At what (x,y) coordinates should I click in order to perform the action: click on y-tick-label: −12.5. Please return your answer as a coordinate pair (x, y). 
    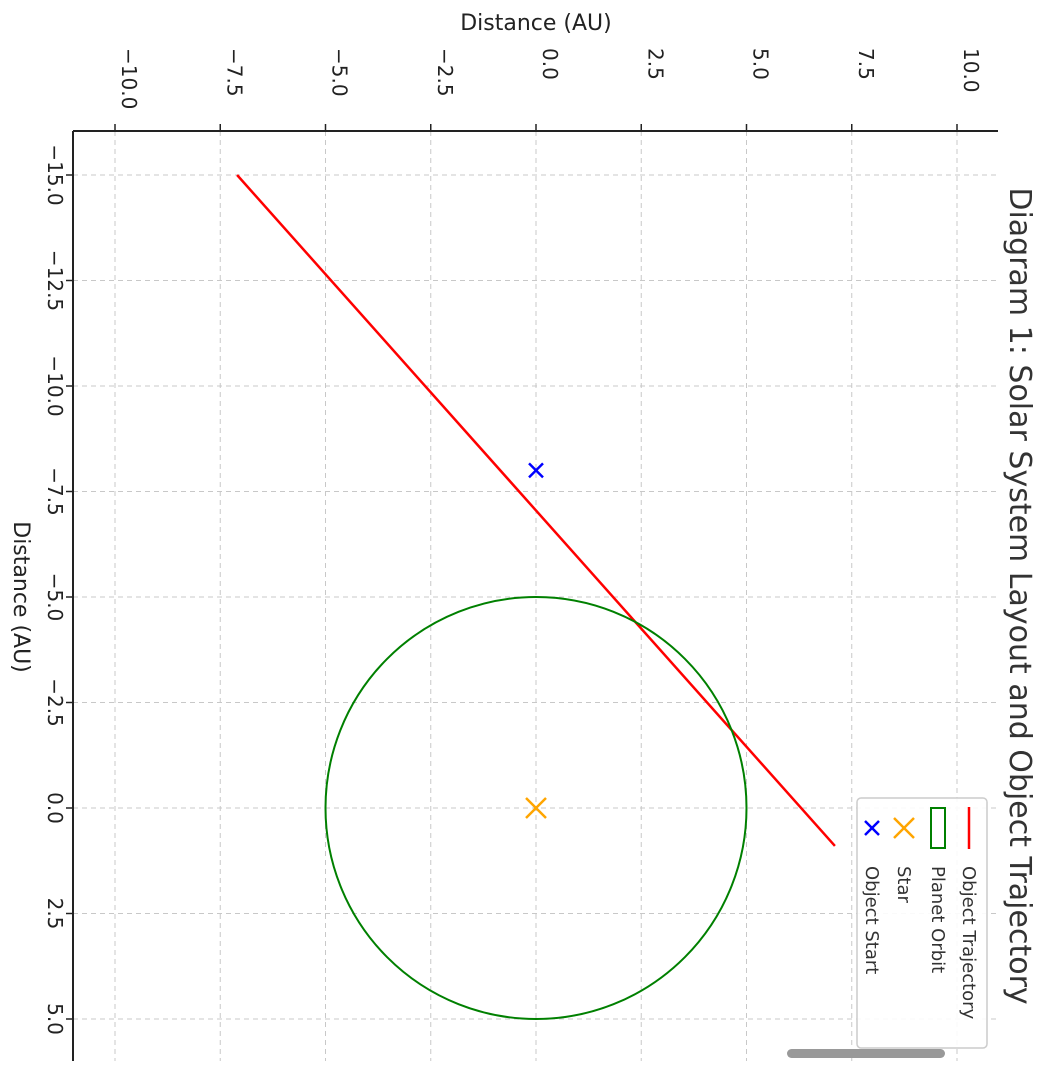
    Looking at the image, I should click on (55, 280).